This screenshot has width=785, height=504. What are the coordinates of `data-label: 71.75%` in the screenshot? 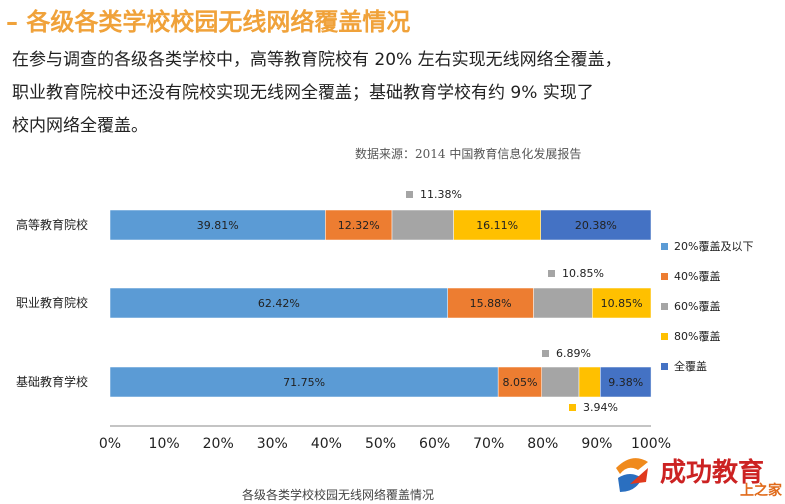 It's located at (304, 382).